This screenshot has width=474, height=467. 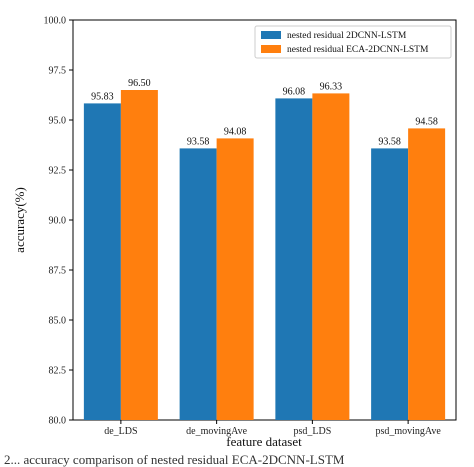 I want to click on legend-label-series-2: nested residual ECA-2DCNN-LSTM, so click(x=358, y=50).